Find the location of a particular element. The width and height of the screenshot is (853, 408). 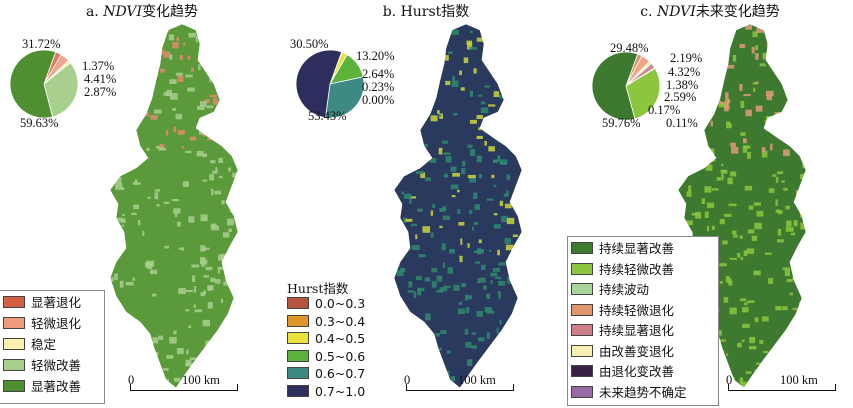

pie-label: 0.23% is located at coordinates (378, 87).